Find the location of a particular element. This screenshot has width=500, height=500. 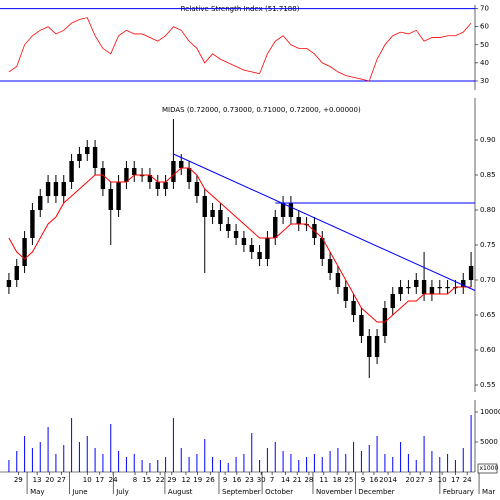

x-tick-label: 28 is located at coordinates (308, 480).